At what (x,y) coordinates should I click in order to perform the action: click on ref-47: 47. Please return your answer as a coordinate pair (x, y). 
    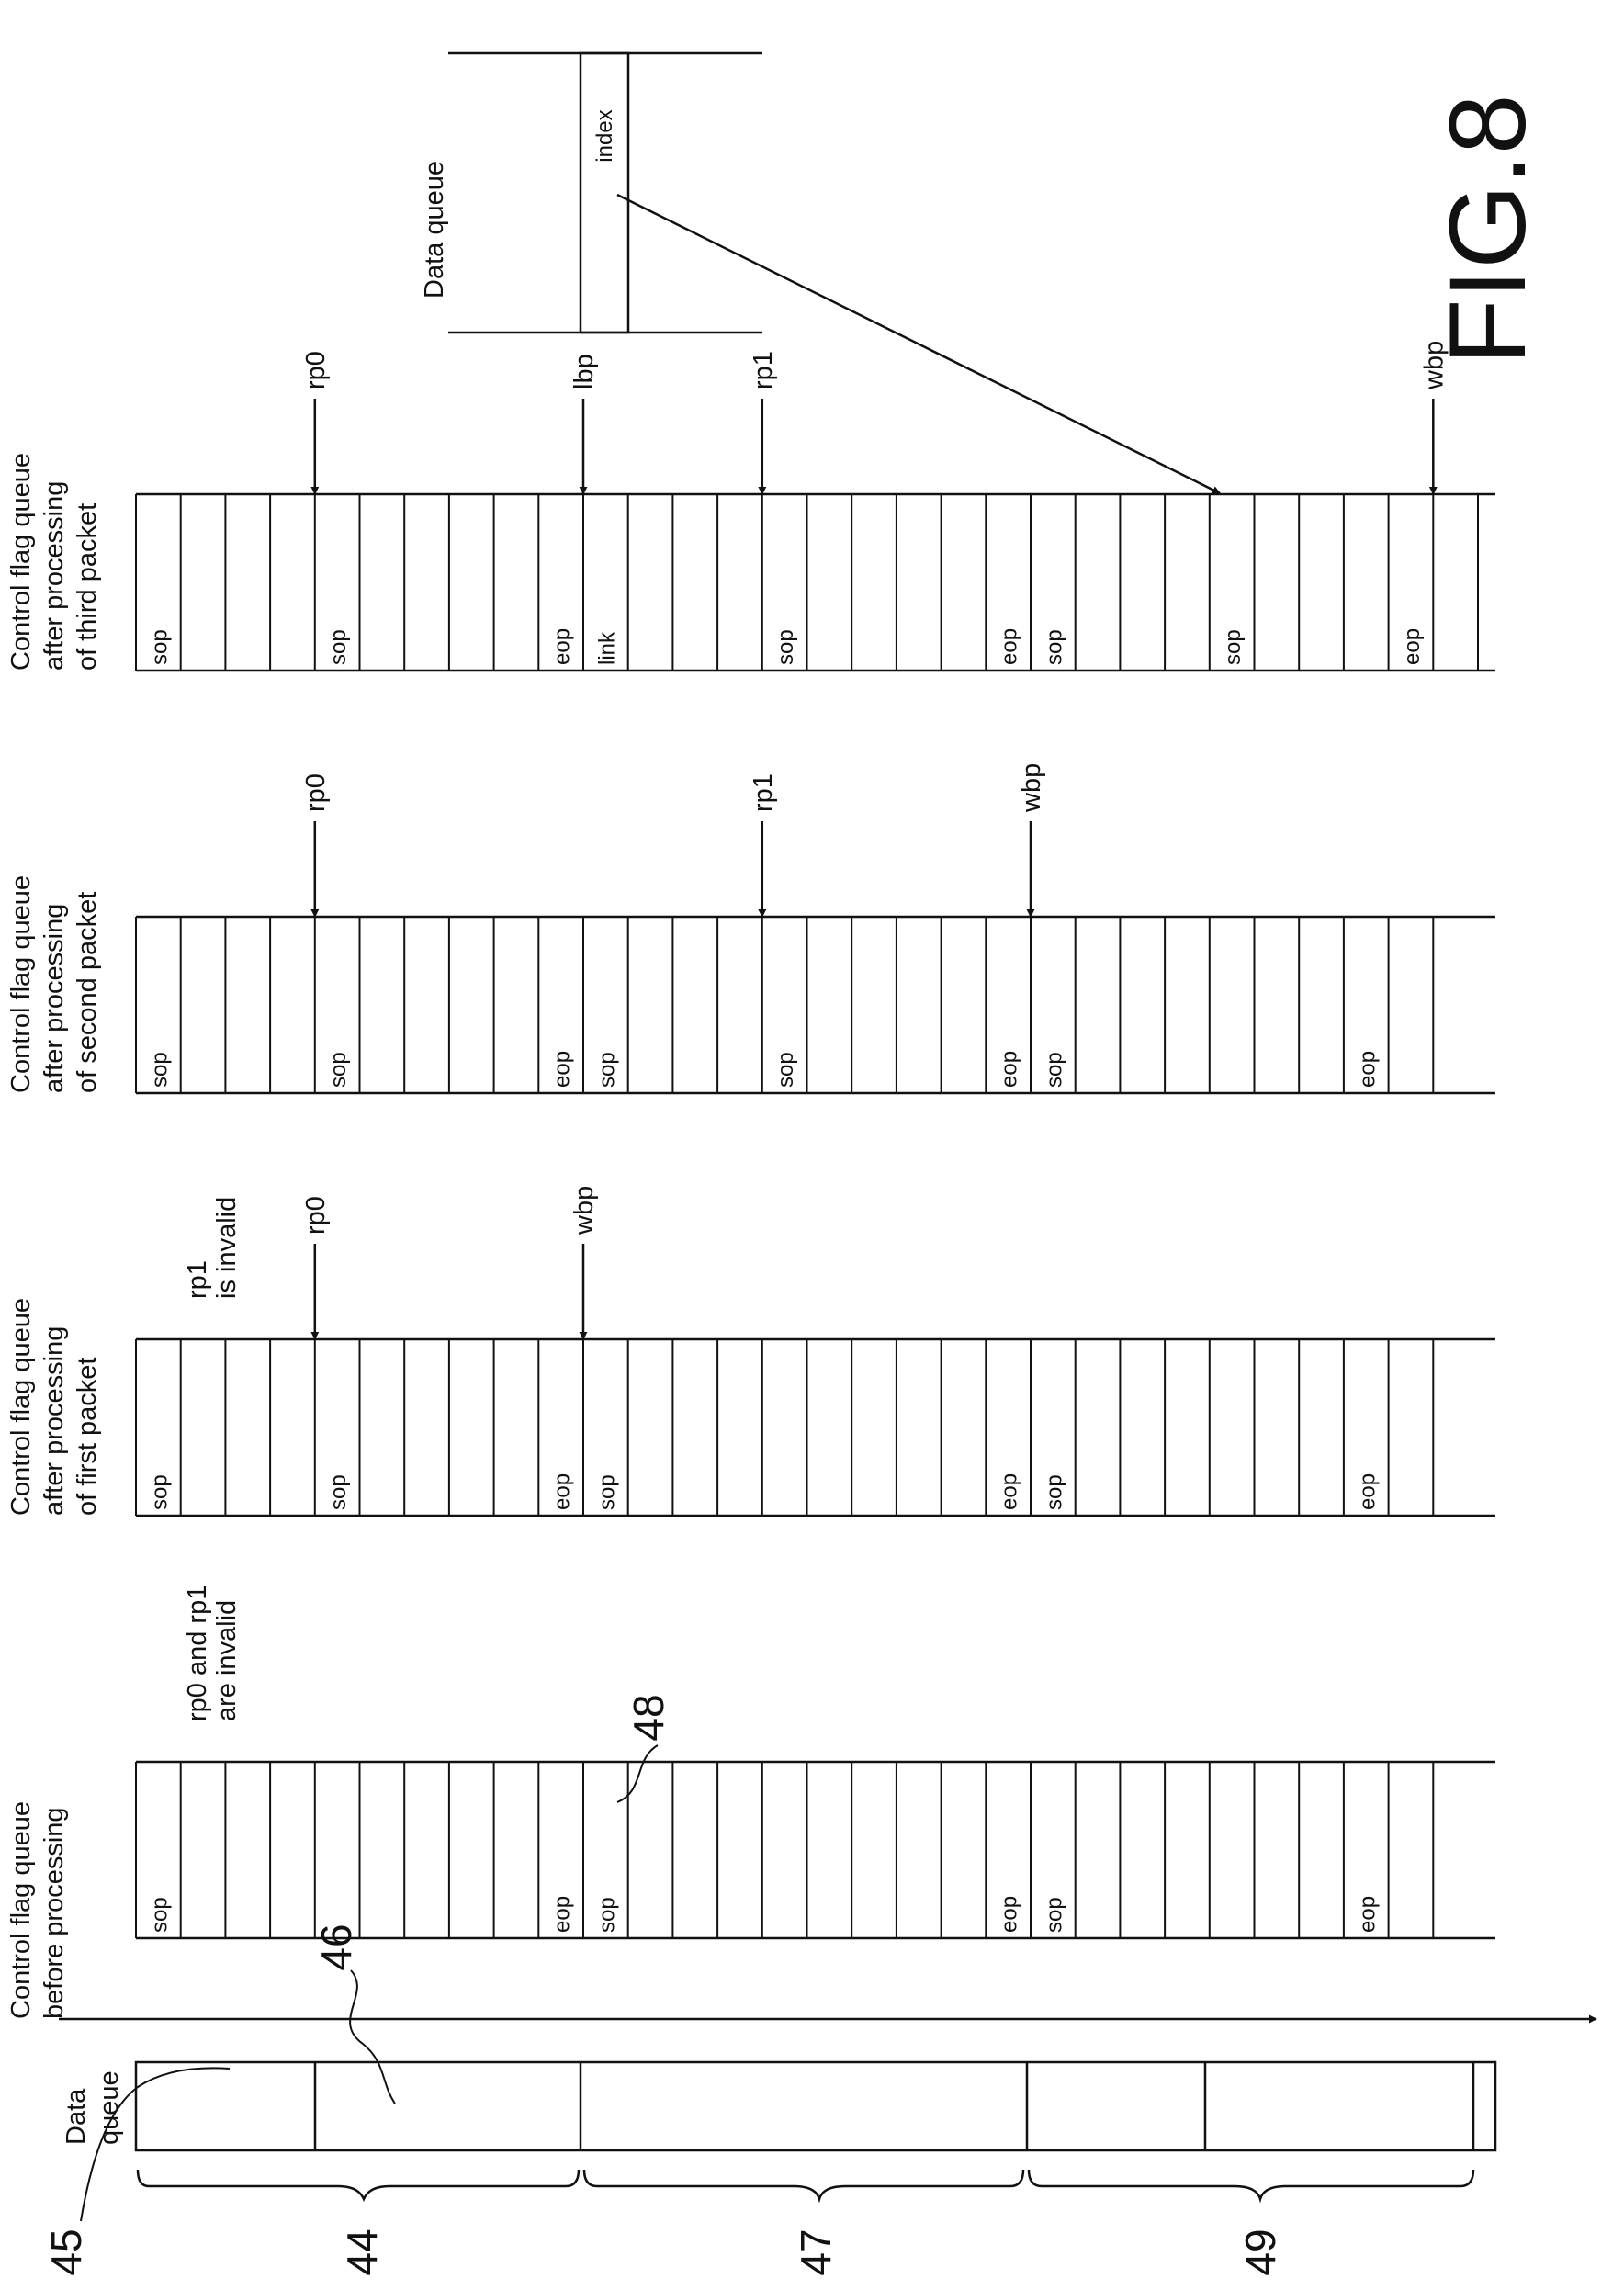
    Looking at the image, I should click on (816, 2252).